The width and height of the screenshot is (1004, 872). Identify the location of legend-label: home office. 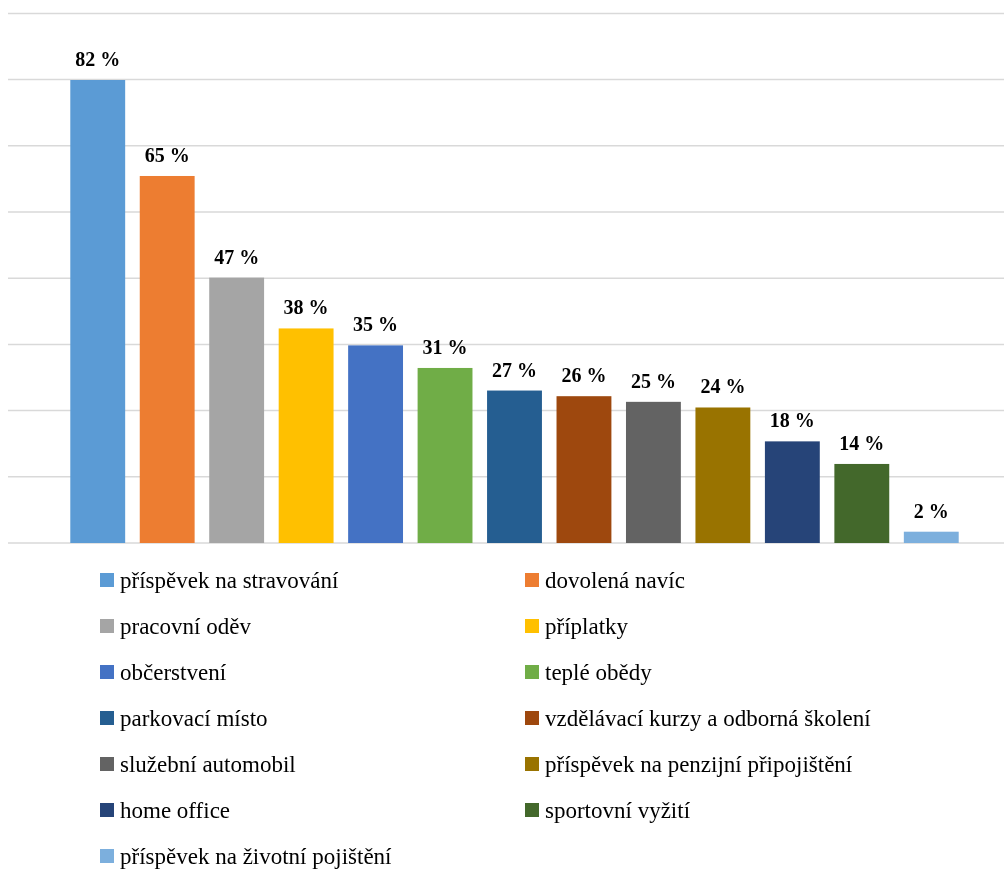
(175, 811).